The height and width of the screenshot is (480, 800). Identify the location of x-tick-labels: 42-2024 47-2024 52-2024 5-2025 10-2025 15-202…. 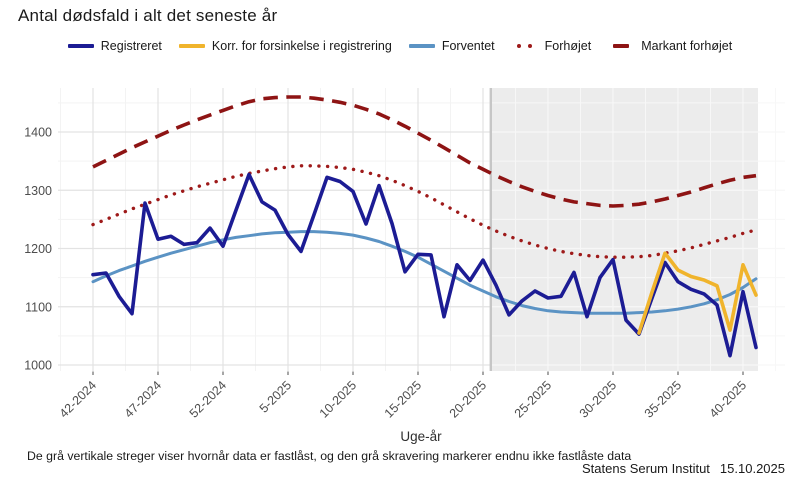
(403, 399).